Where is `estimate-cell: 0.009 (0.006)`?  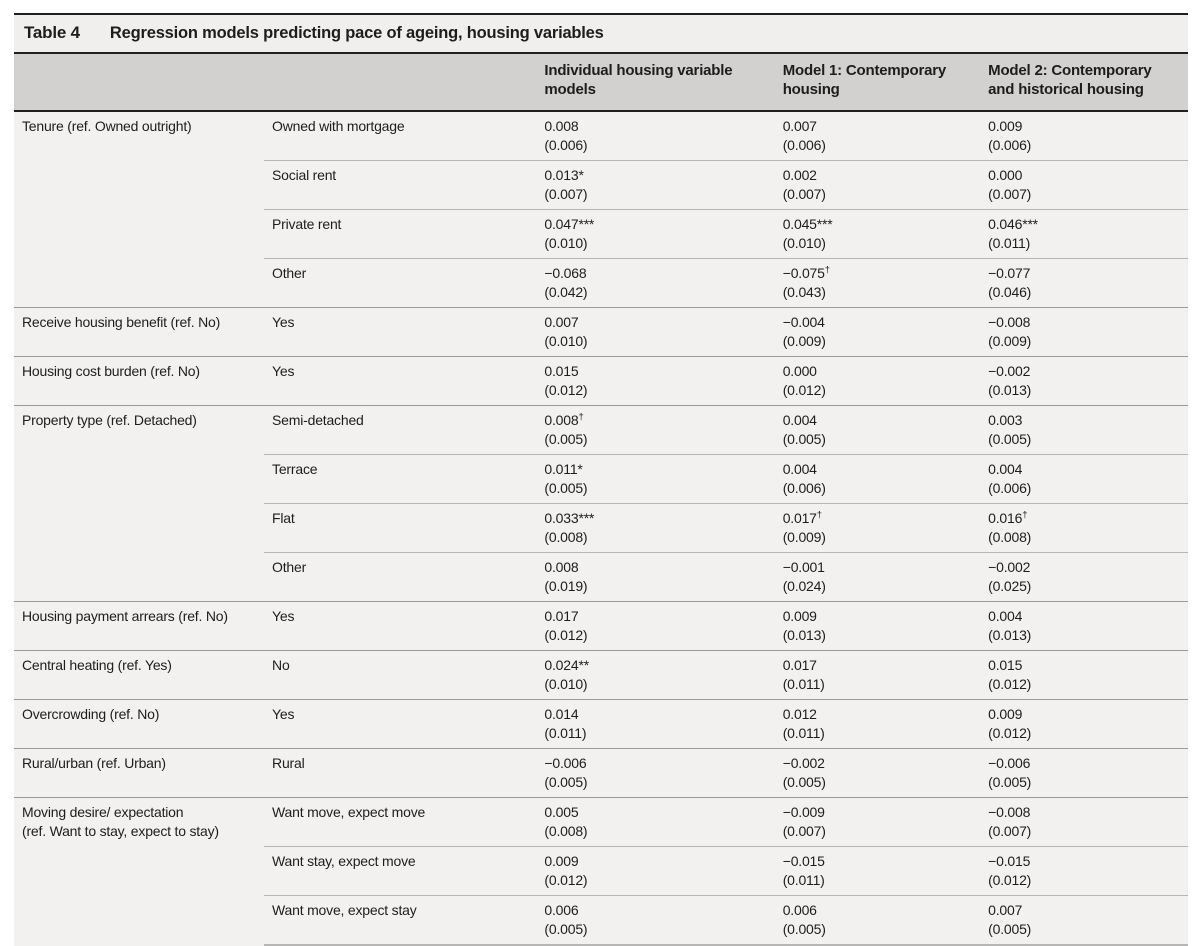
estimate-cell: 0.009 (0.006) is located at coordinates (1084, 136).